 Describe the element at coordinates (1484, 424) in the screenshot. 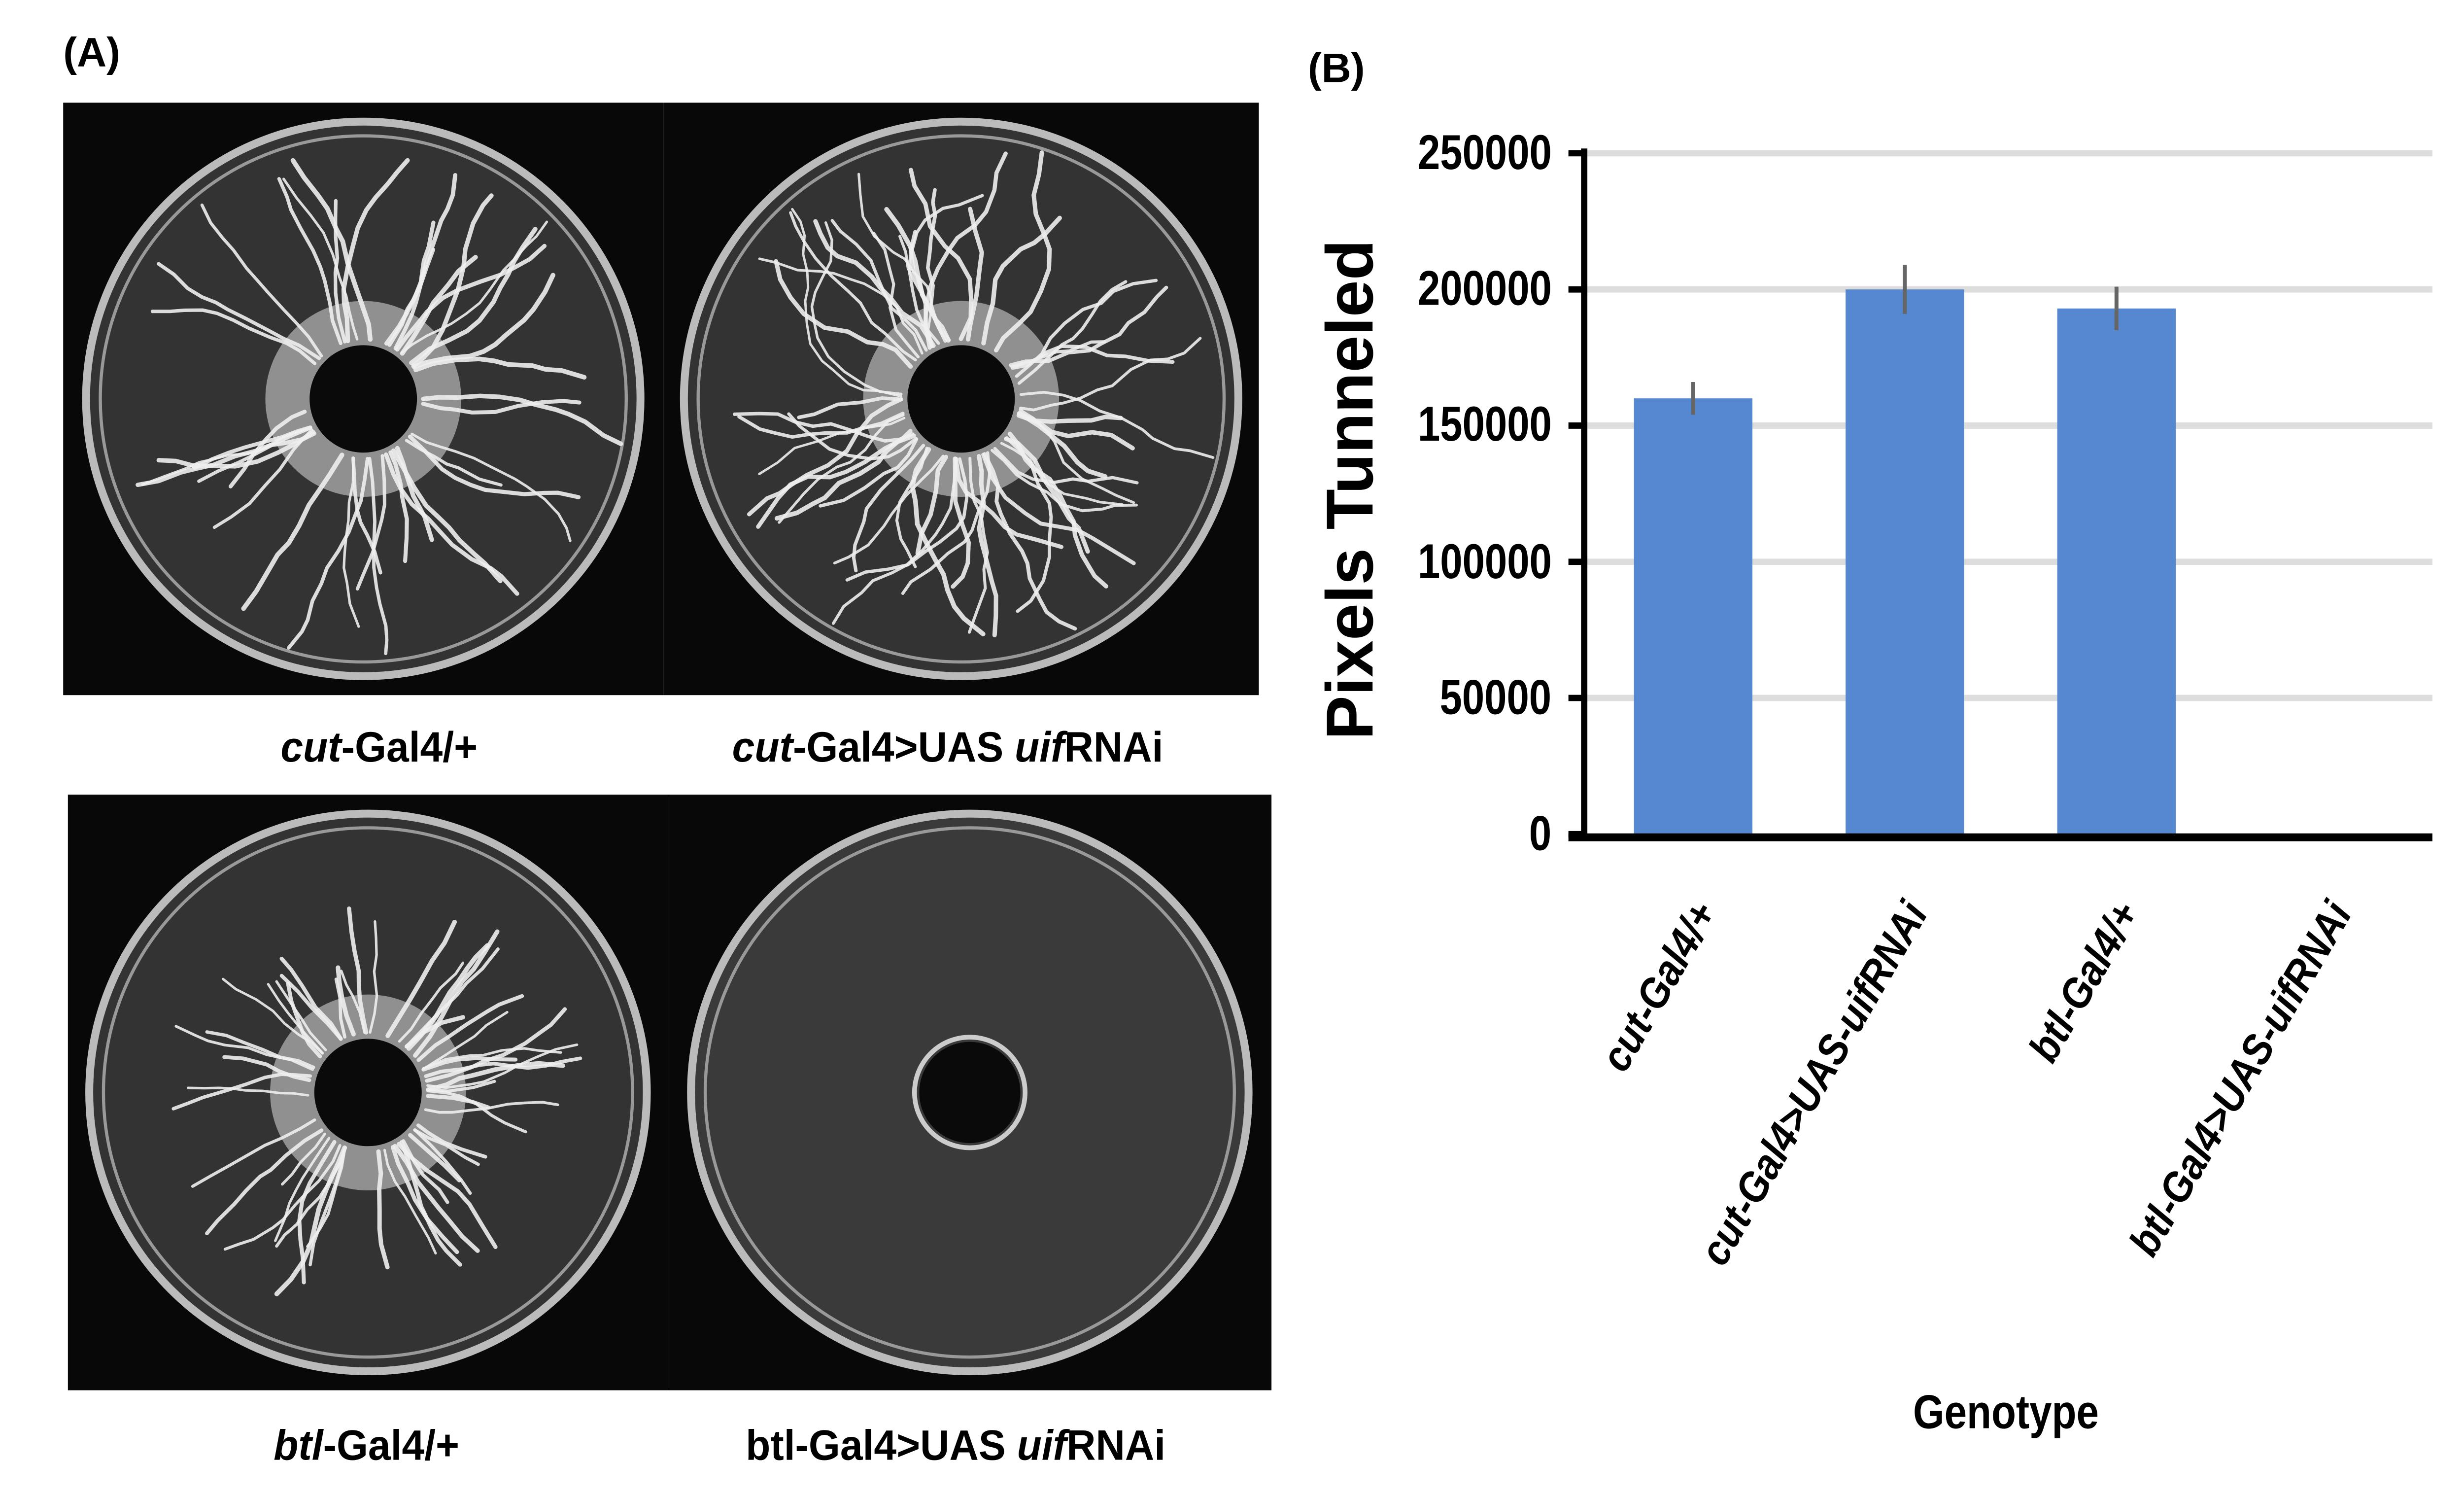

I see `y-tick-label: 150000` at that location.